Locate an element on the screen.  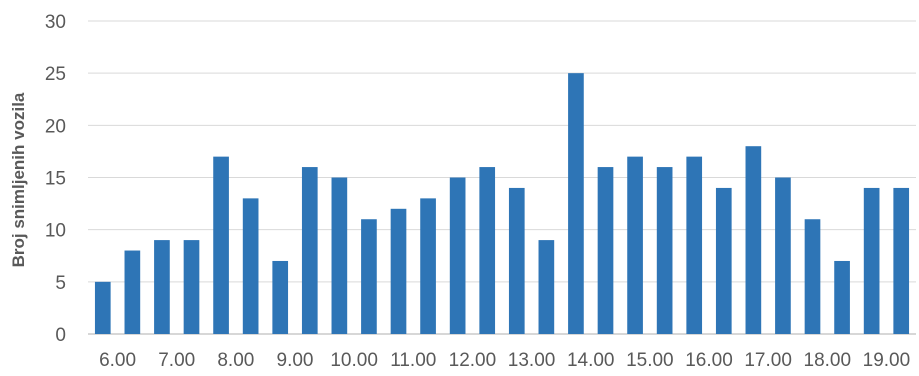
x-tick-label: 17.00 is located at coordinates (768, 360).